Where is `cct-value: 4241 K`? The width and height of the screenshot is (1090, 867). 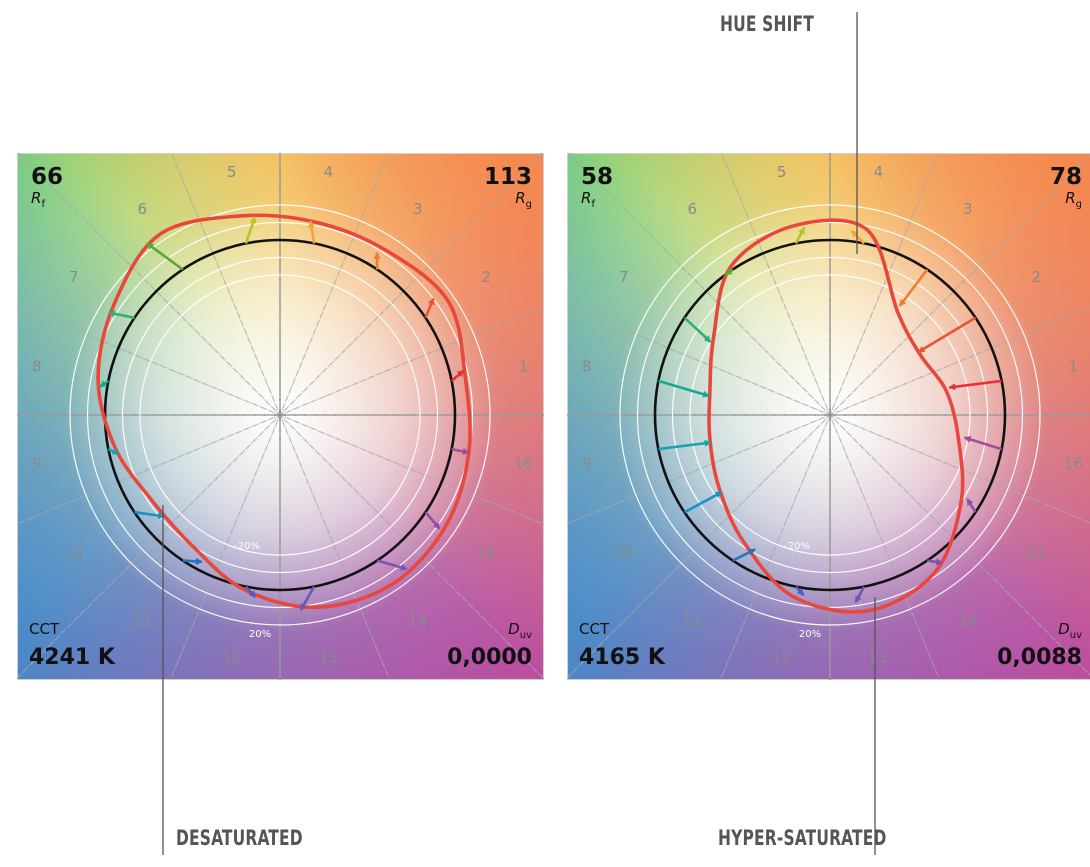 cct-value: 4241 K is located at coordinates (72, 657).